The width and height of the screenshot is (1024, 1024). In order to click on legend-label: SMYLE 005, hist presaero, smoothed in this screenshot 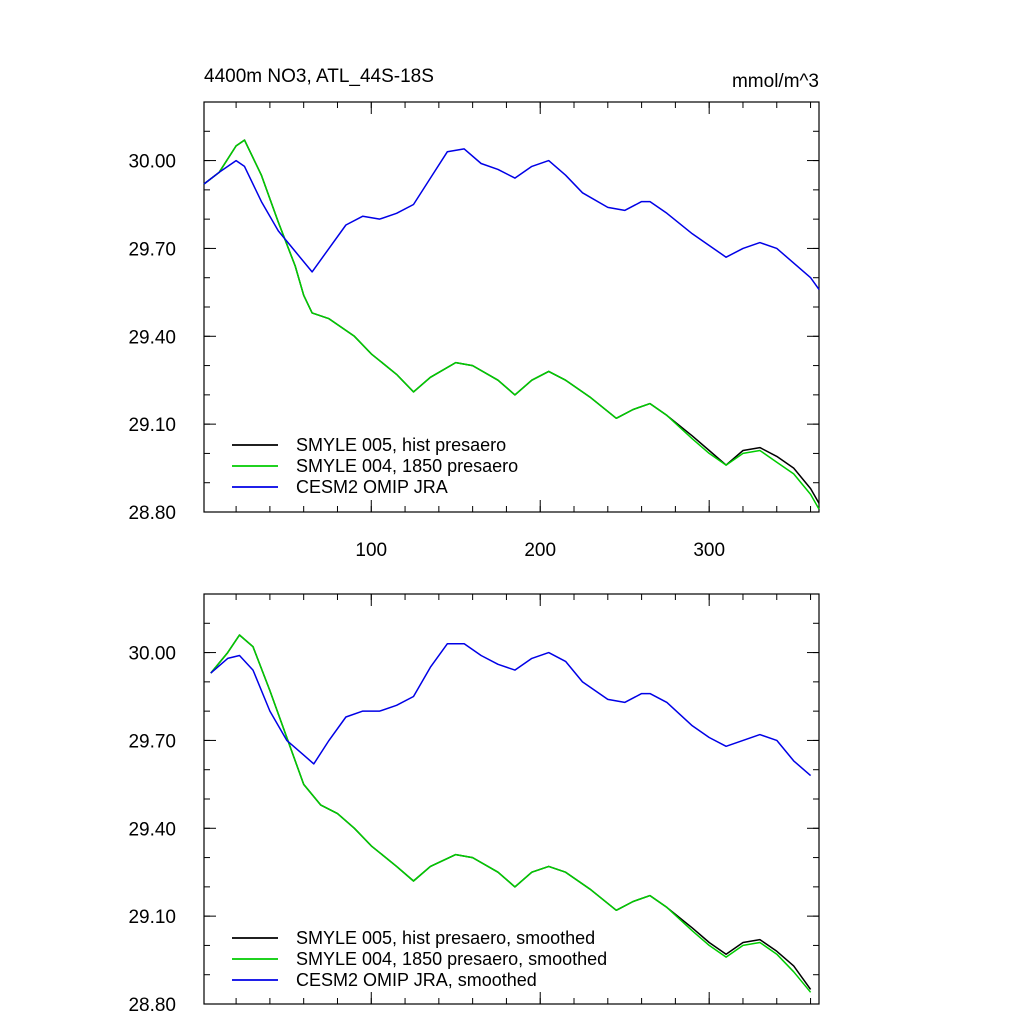, I will do `click(445, 938)`.